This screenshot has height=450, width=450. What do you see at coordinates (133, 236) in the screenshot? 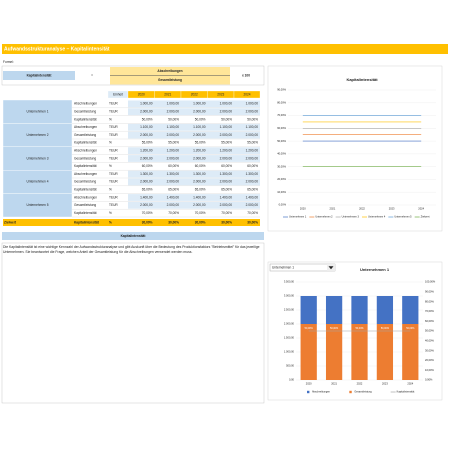
I see `section-bar` at bounding box center [133, 236].